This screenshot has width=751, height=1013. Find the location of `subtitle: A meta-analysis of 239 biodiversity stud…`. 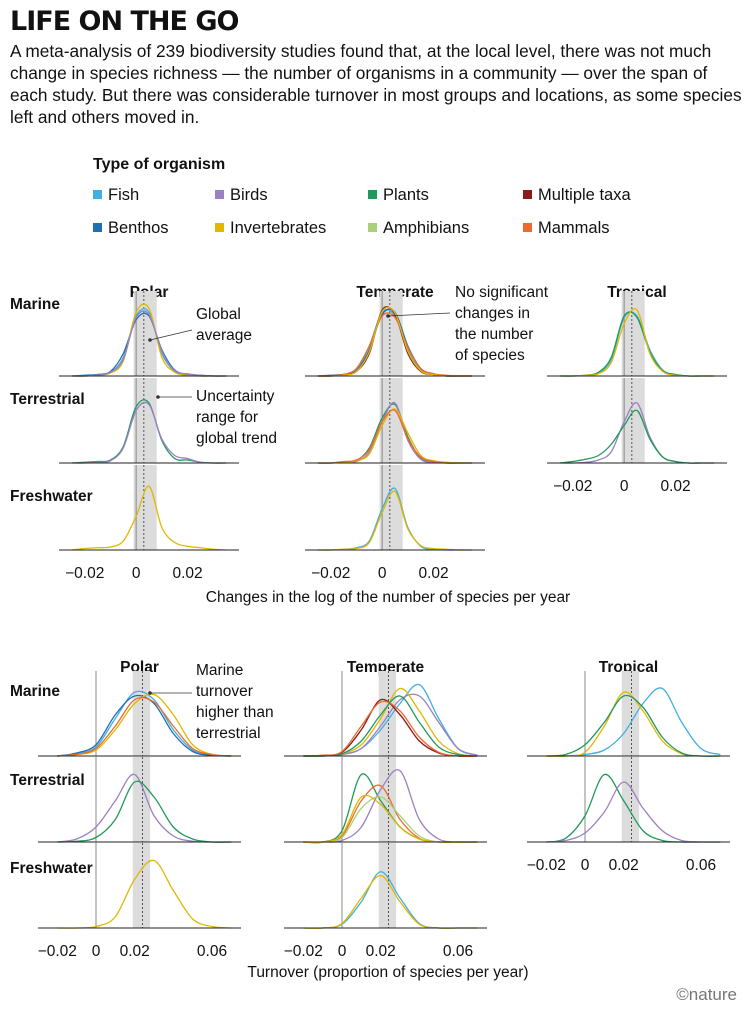

subtitle: A meta-analysis of 239 biodiversity stud… is located at coordinates (376, 84).